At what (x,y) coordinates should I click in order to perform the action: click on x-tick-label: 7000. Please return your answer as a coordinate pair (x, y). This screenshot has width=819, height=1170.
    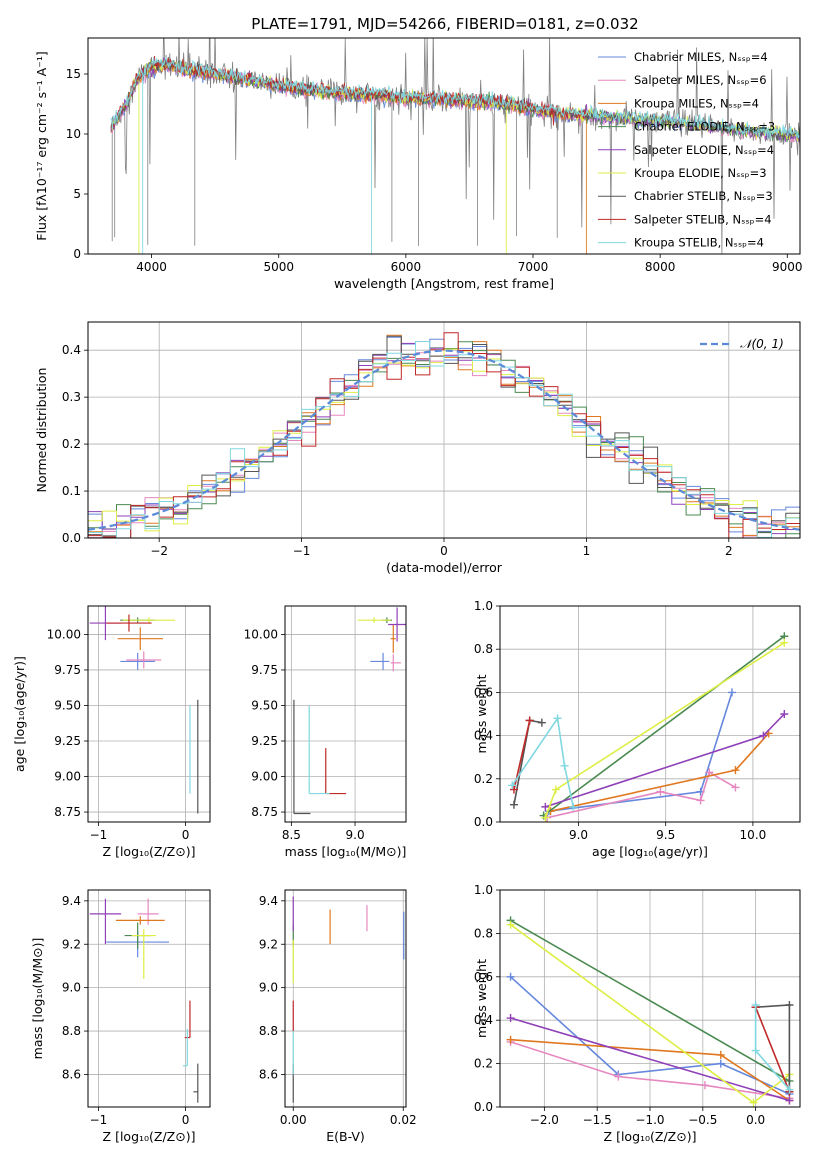
    Looking at the image, I should click on (533, 267).